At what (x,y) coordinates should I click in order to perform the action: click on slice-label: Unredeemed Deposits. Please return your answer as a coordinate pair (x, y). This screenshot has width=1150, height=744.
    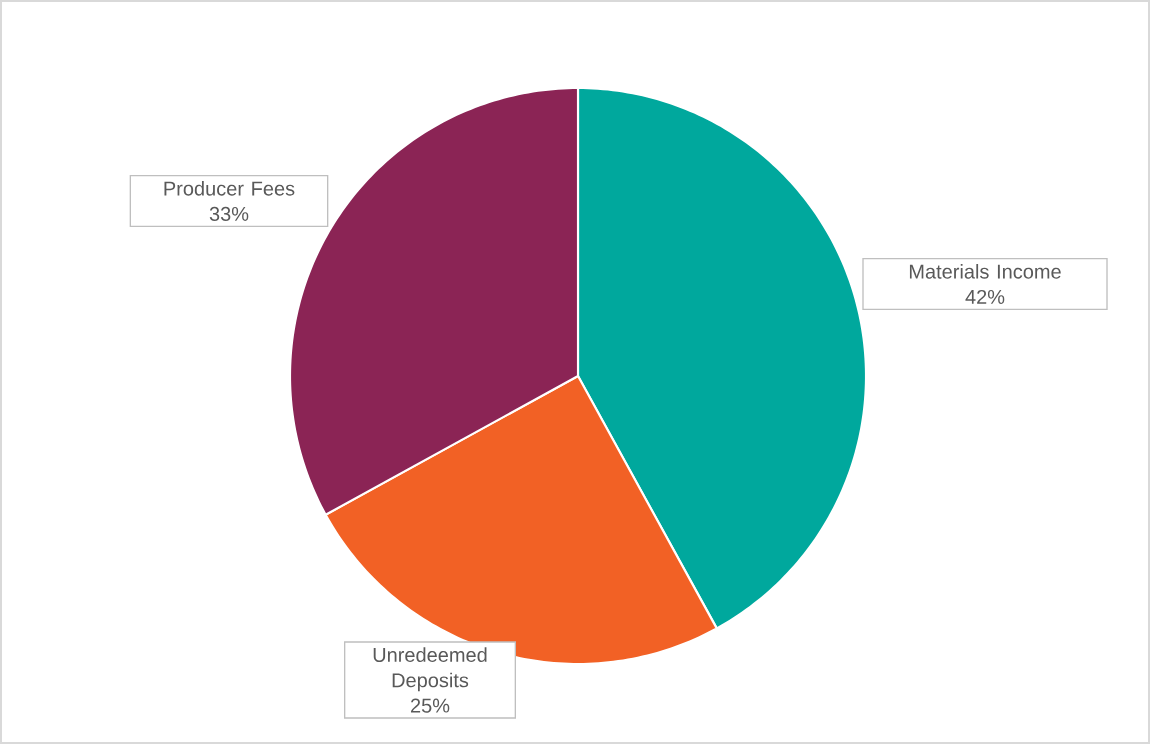
    Looking at the image, I should click on (430, 669).